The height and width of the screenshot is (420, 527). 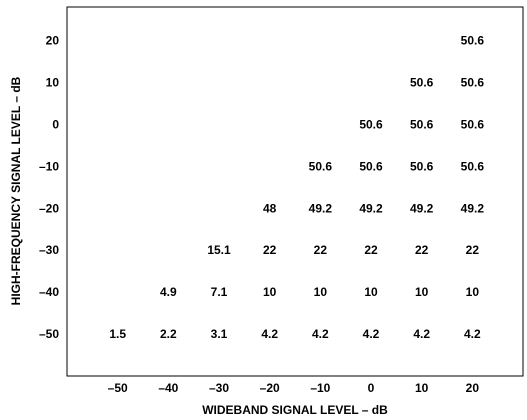 I want to click on cell-value: 48, so click(x=270, y=208).